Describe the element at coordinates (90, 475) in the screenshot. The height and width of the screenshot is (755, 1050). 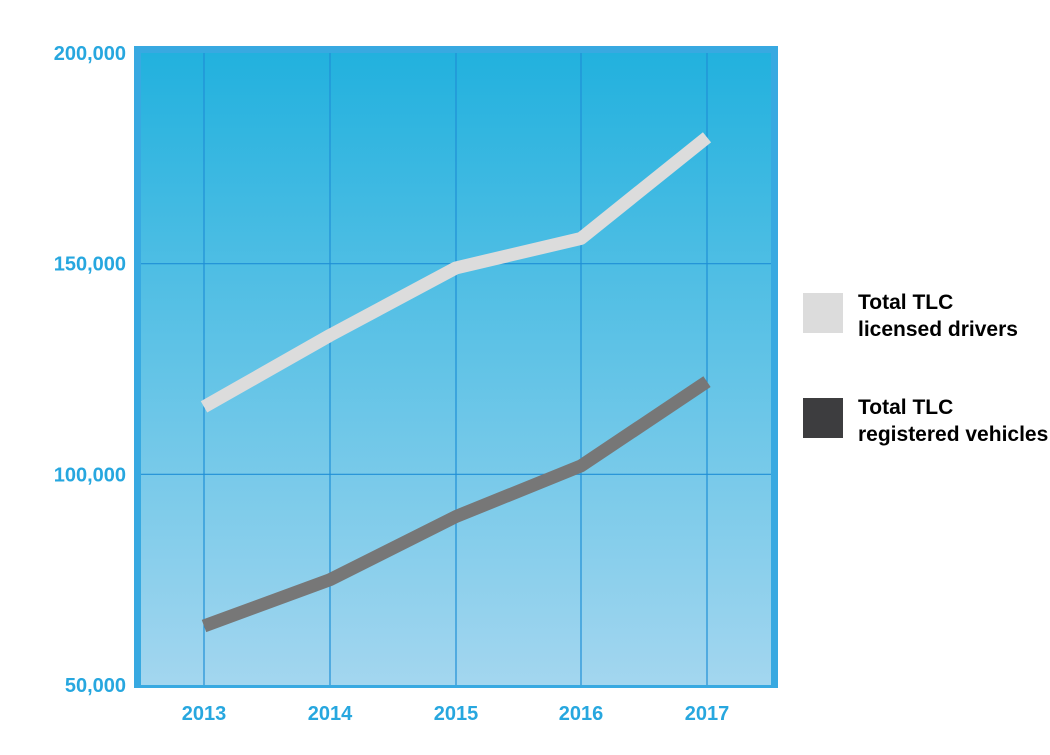
I see `y-tick-label: 100,000` at that location.